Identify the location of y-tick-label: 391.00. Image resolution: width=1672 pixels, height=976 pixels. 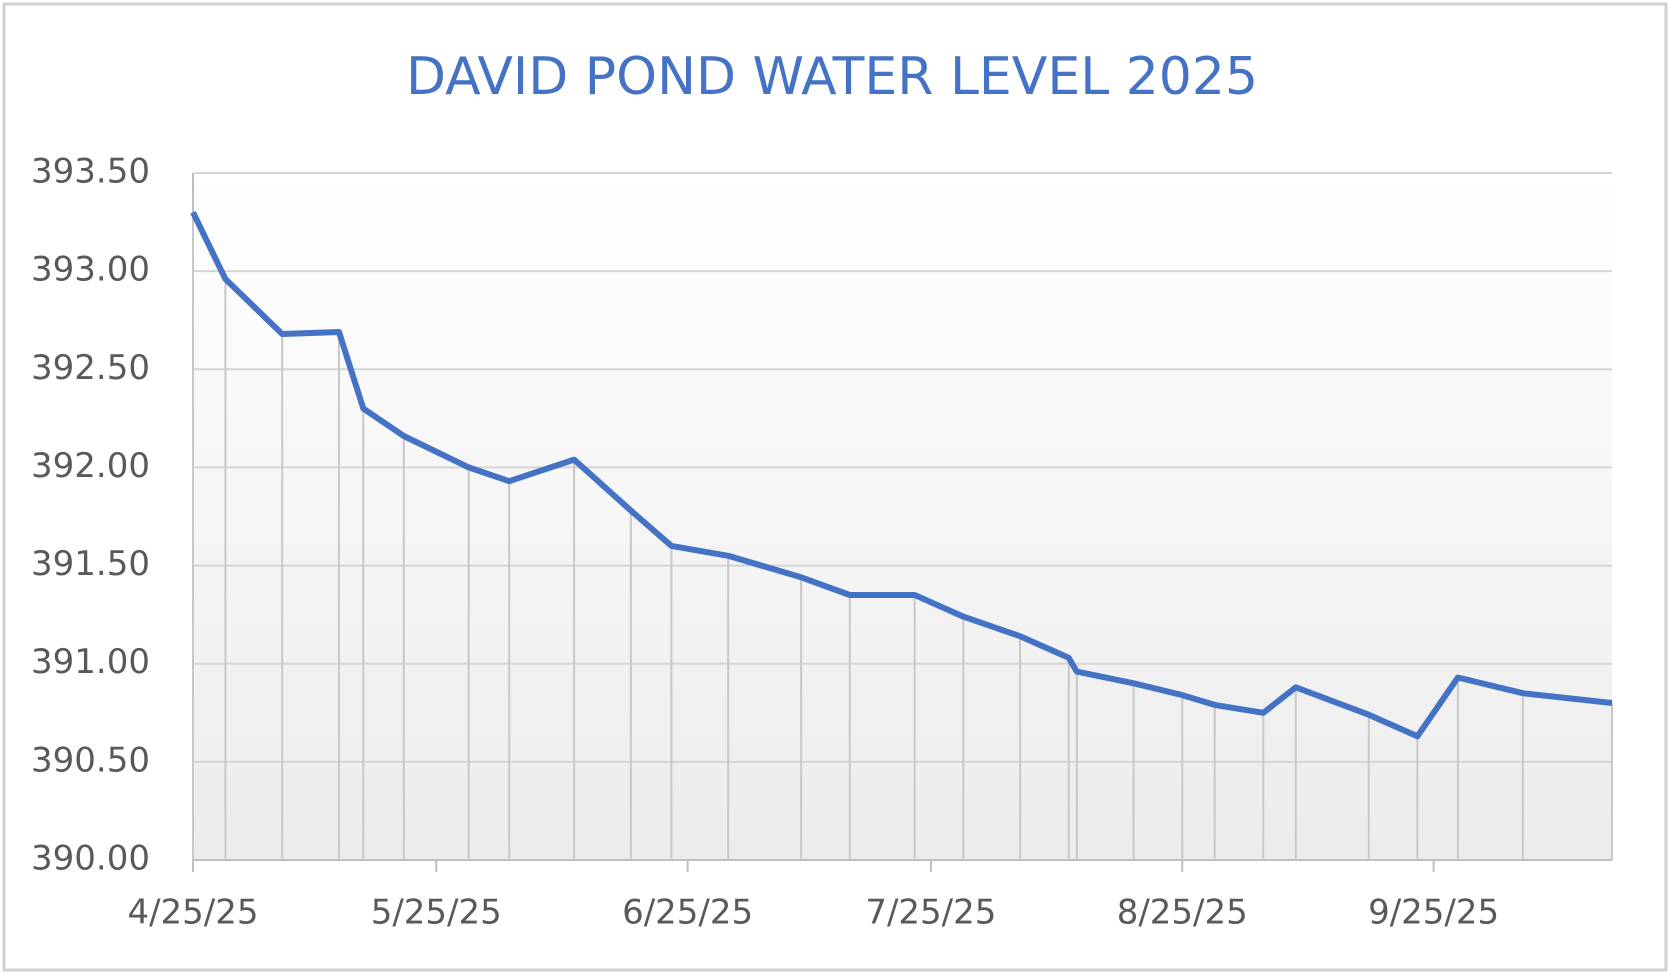
(90, 662).